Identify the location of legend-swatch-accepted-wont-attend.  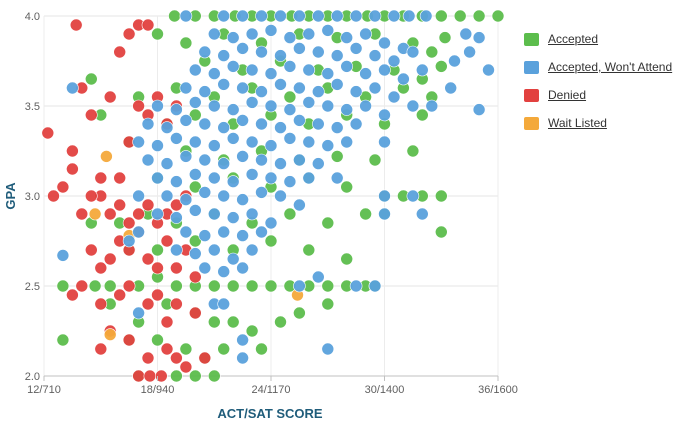
(531, 67).